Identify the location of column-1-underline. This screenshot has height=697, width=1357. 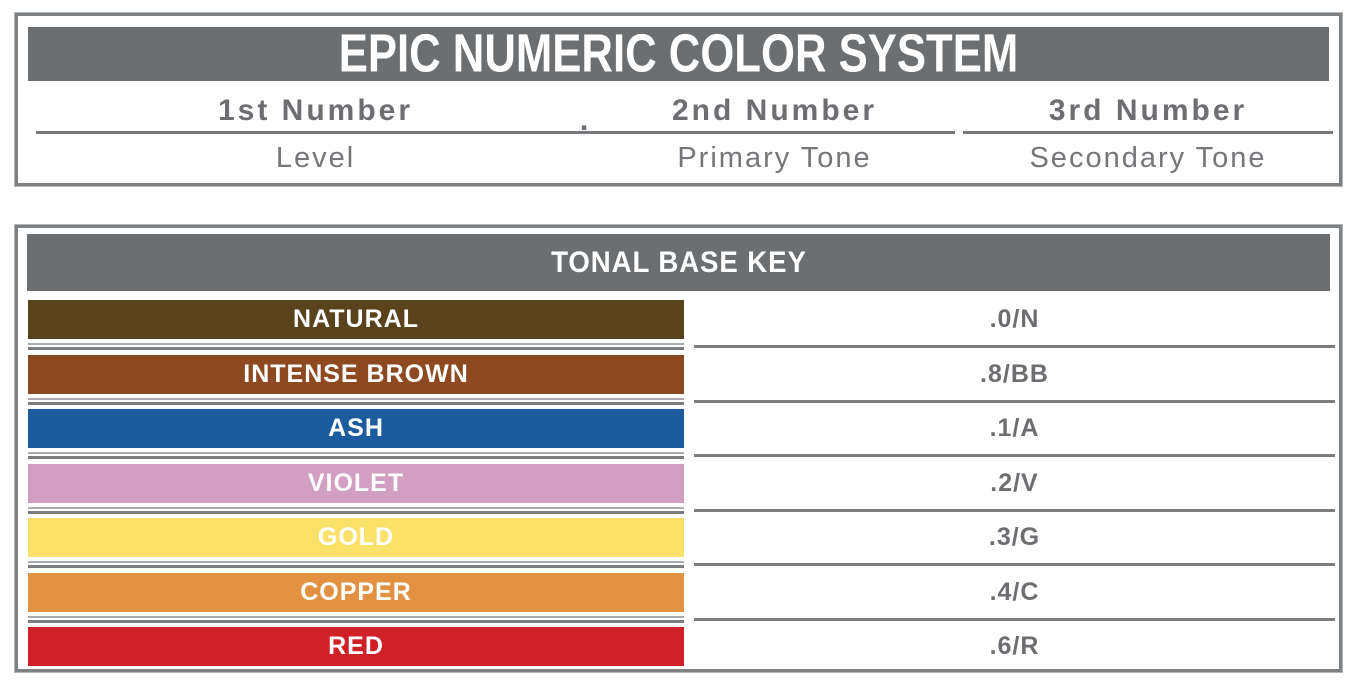
(315, 132).